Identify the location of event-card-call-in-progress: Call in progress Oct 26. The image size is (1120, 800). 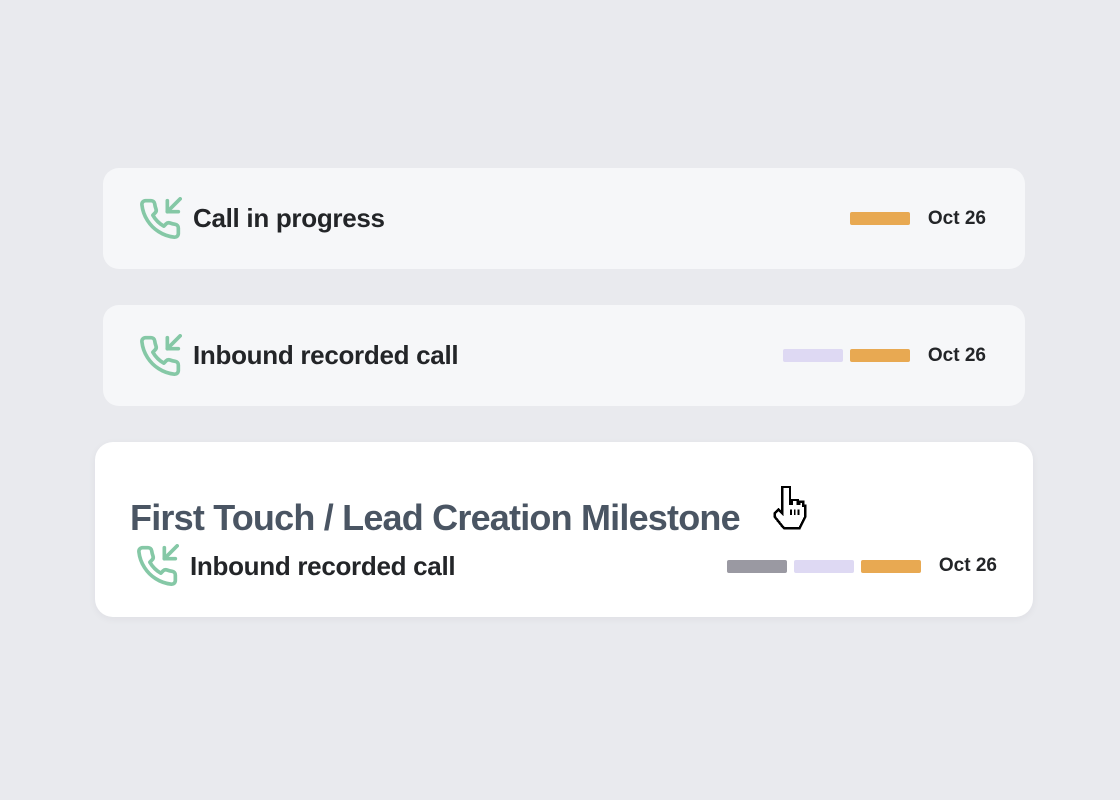
(564, 218).